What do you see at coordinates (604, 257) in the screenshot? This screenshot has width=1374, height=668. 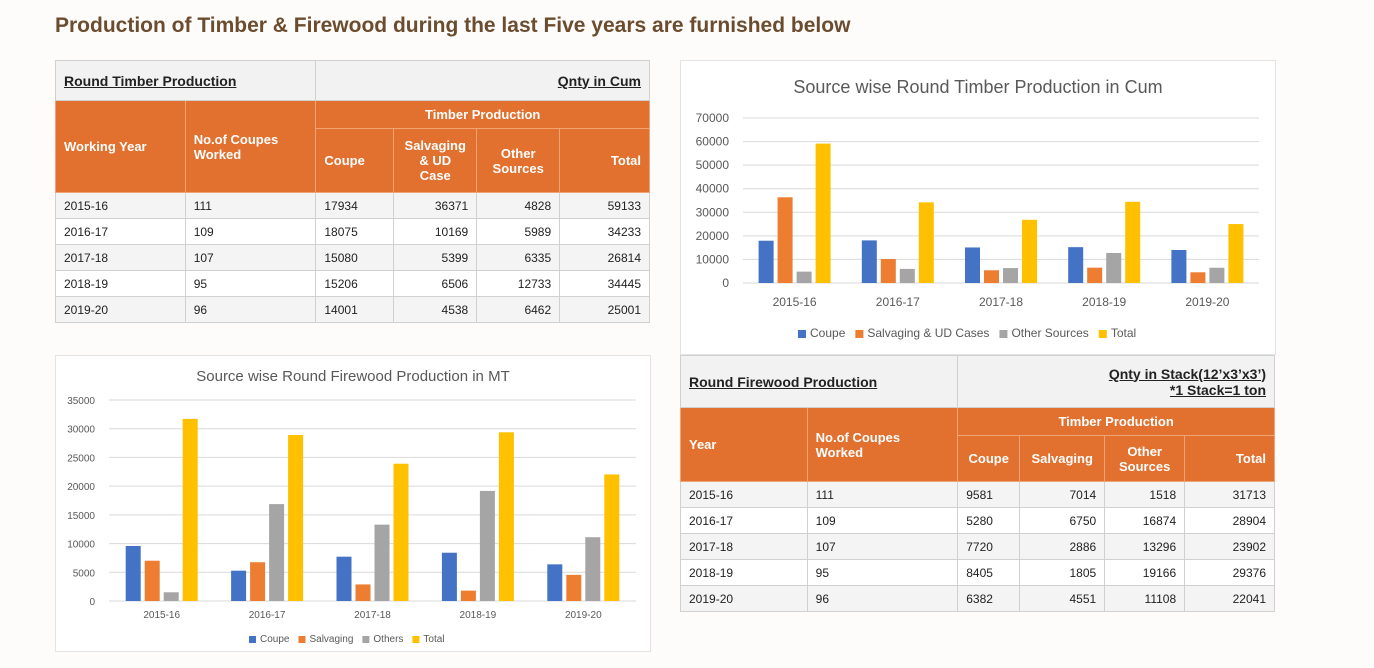 I see `table-cell-c4: 26814` at bounding box center [604, 257].